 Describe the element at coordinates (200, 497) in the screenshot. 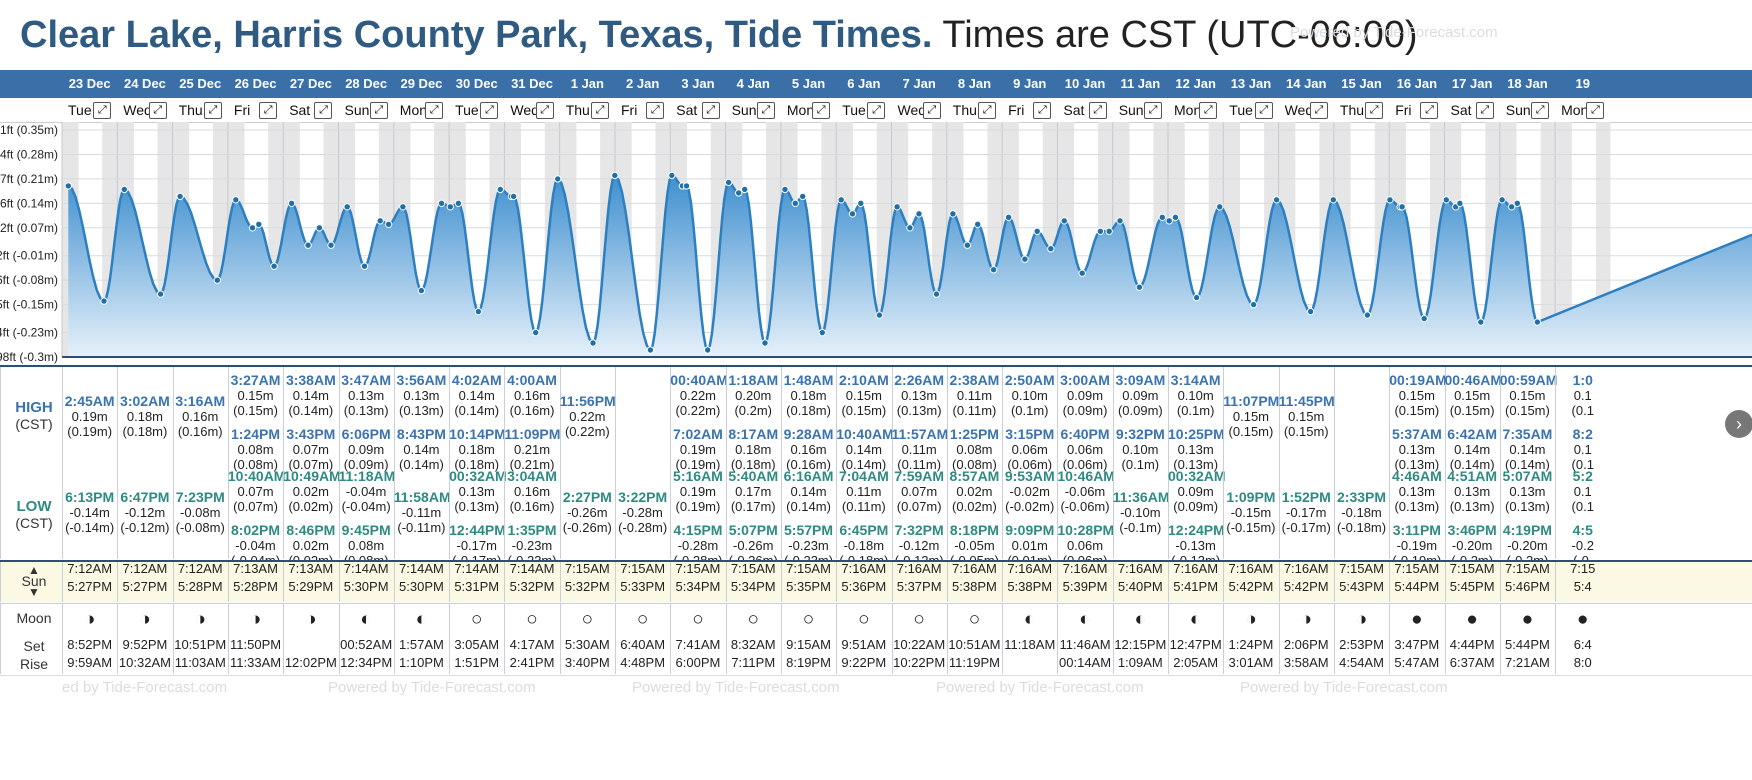

I see `low-tide-time: 7:23PM` at that location.